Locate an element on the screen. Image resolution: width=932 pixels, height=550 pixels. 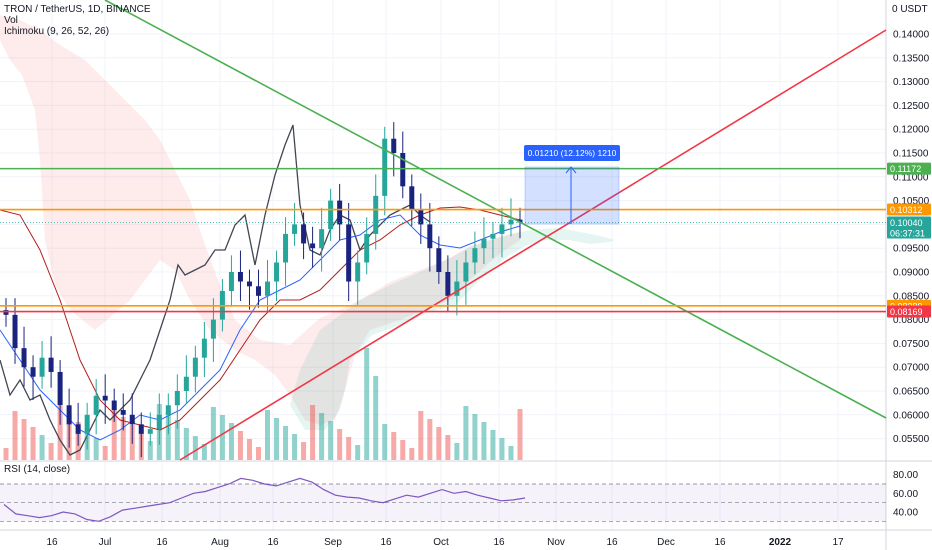
symbol-title: TRON / TetherUS, 1D, BINANCE is located at coordinates (77, 9).